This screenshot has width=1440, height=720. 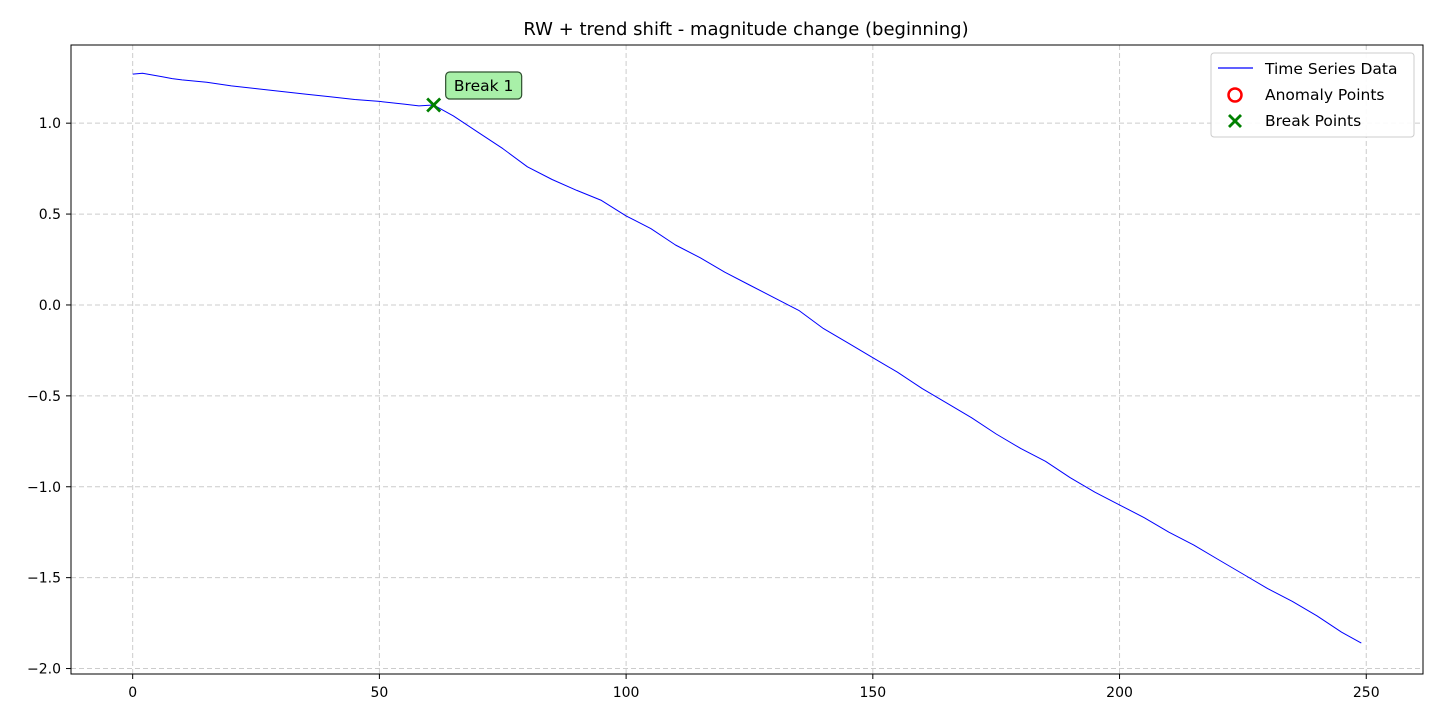 I want to click on legend-anomaly-circle-icon, so click(x=1235, y=95).